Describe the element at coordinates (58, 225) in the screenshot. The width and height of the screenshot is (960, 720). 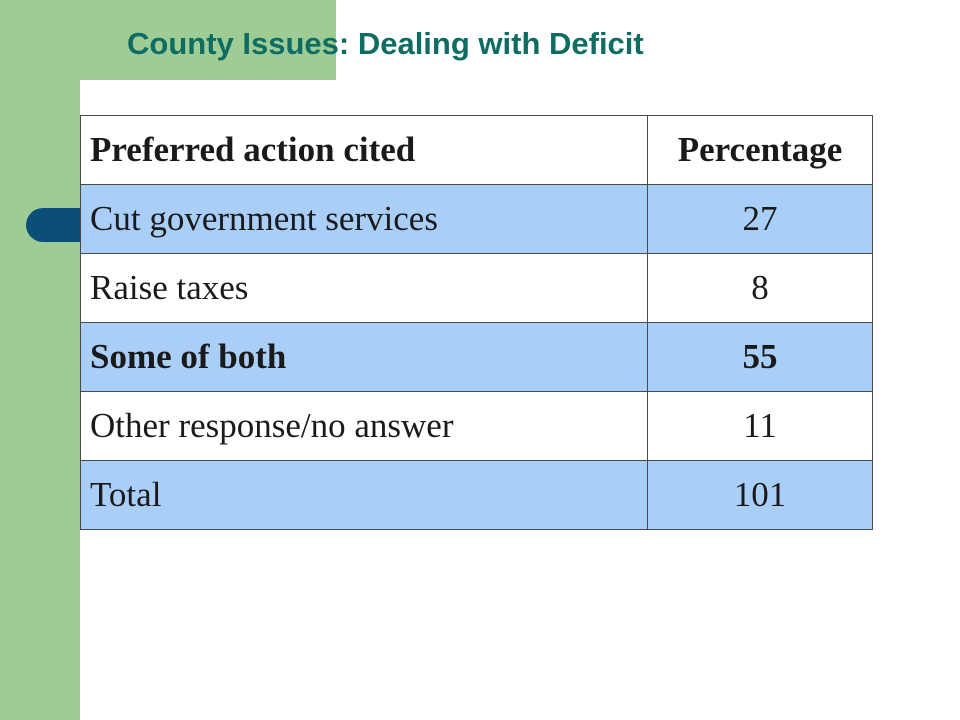
I see `tab-notch-decoration` at that location.